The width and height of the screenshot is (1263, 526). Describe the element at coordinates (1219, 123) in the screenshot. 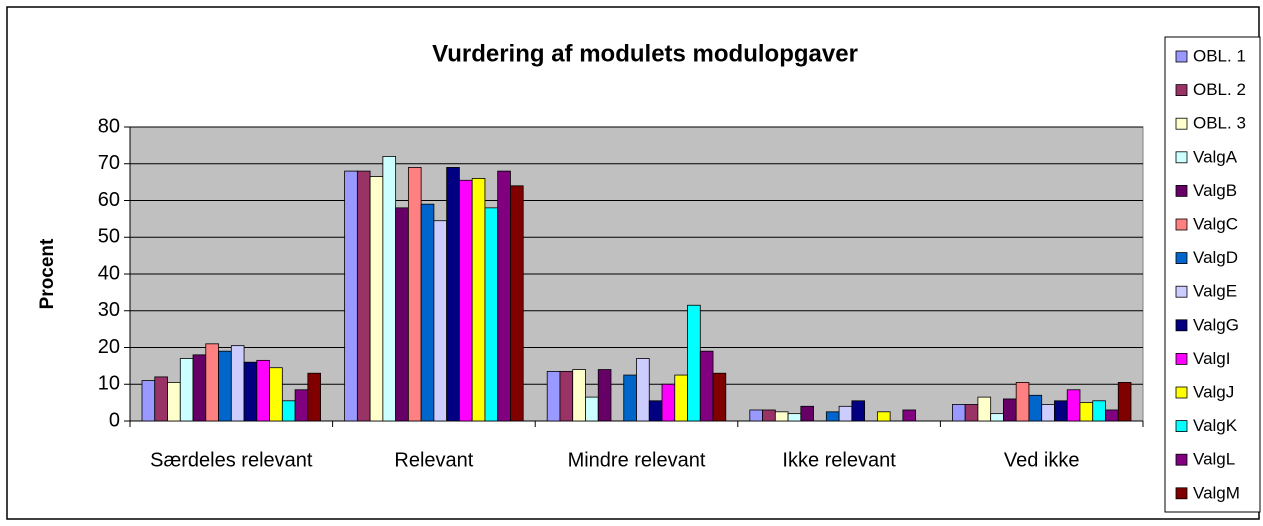

I see `legend-label: OBL. 3` at that location.